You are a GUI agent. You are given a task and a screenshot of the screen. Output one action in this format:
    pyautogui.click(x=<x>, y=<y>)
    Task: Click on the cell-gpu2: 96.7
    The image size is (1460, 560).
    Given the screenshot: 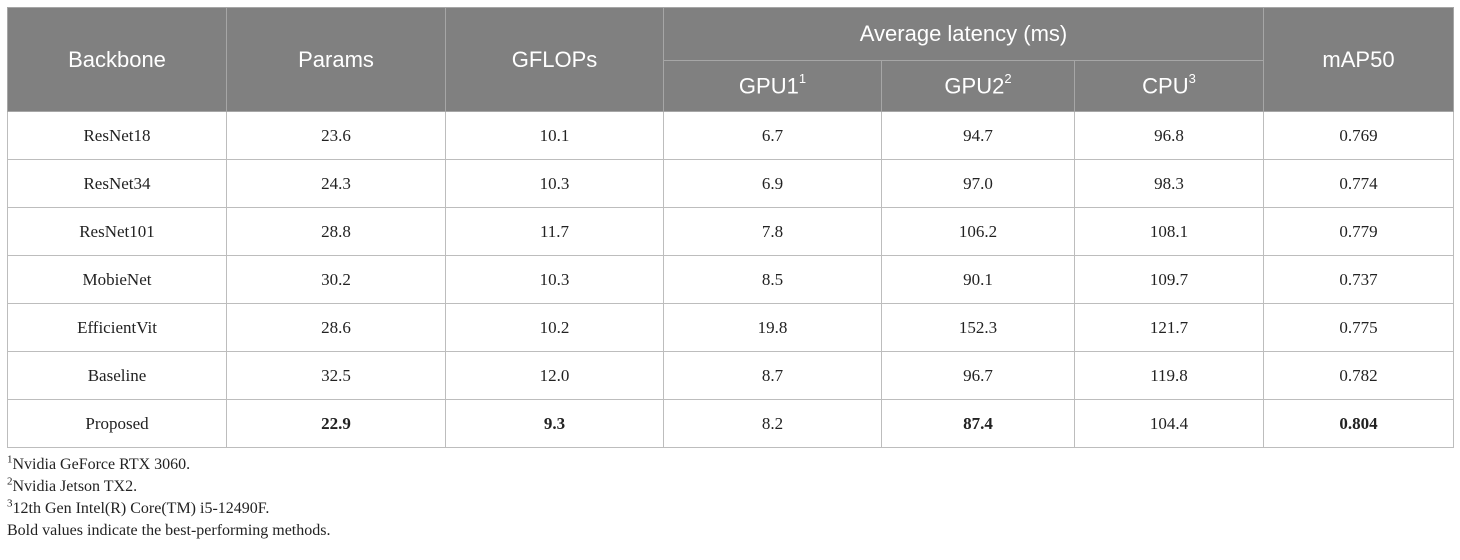 What is the action you would take?
    pyautogui.click(x=978, y=375)
    